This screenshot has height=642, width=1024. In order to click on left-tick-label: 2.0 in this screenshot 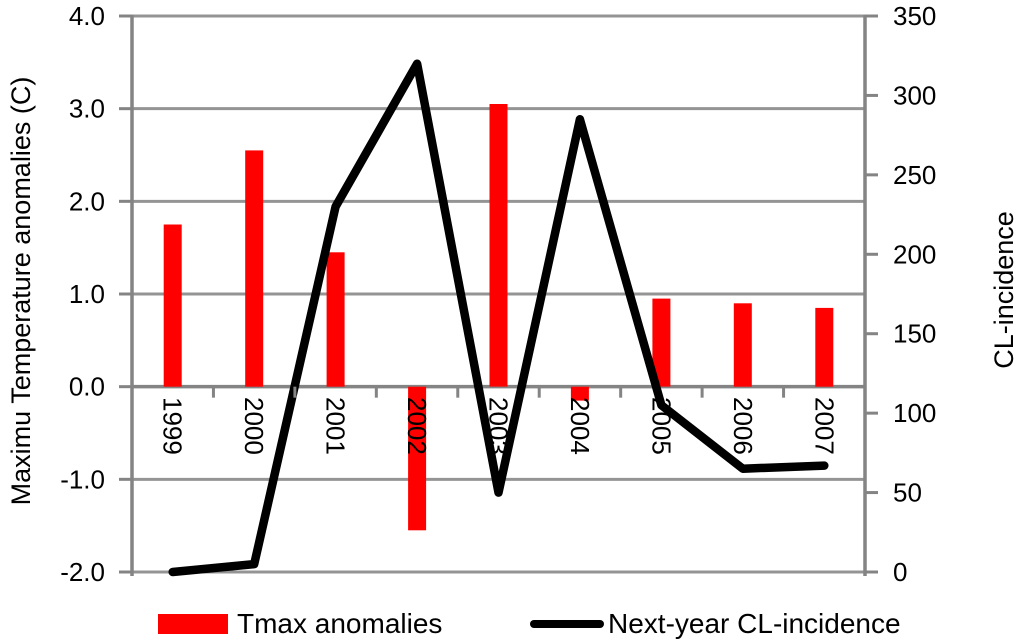, I will do `click(87, 201)`.